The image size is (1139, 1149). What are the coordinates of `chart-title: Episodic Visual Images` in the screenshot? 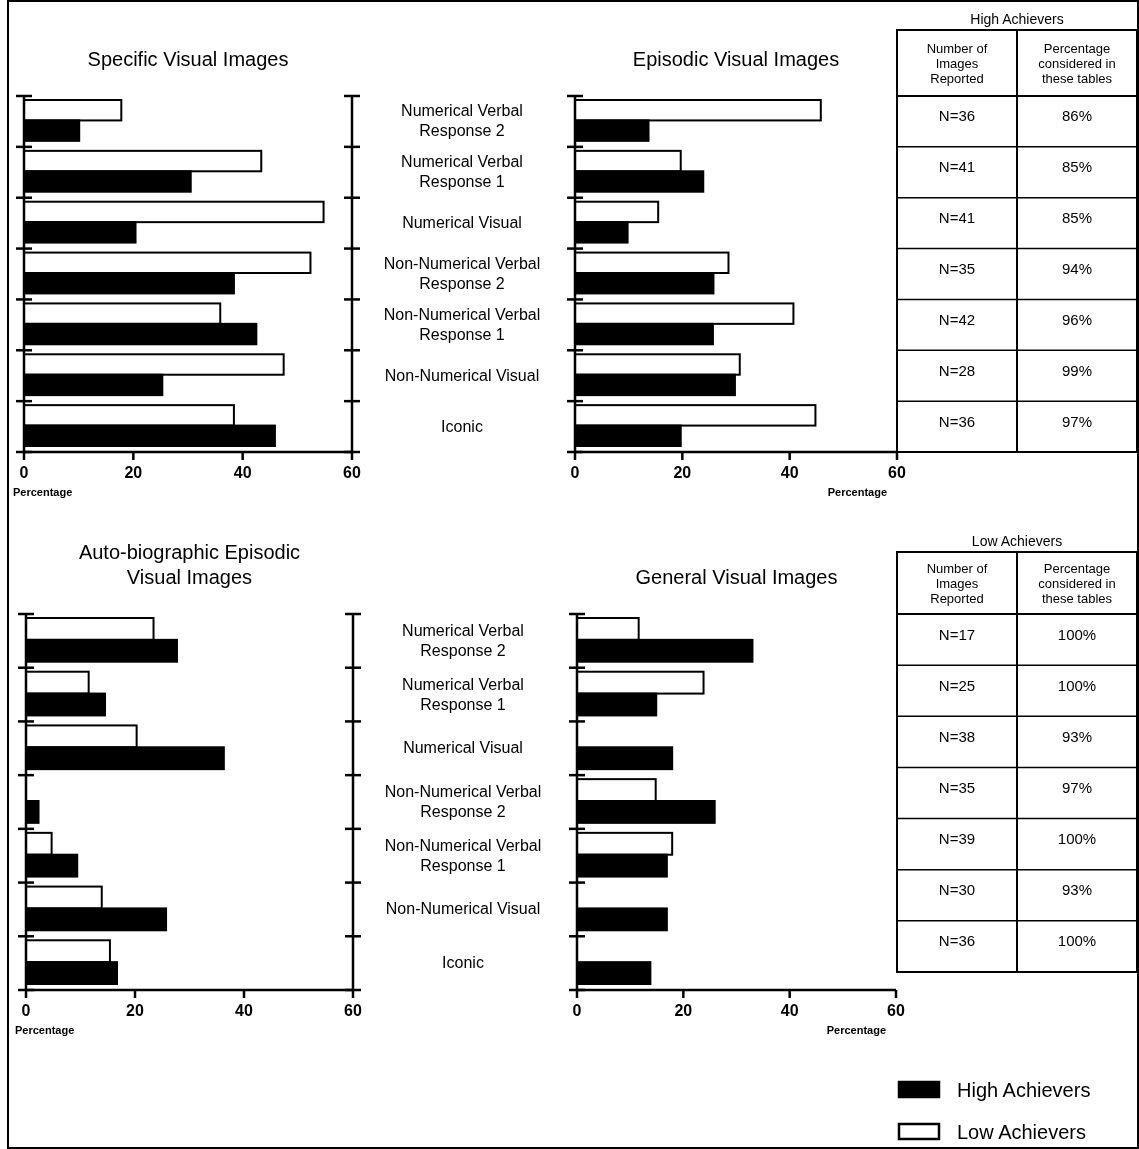 It's located at (736, 59).